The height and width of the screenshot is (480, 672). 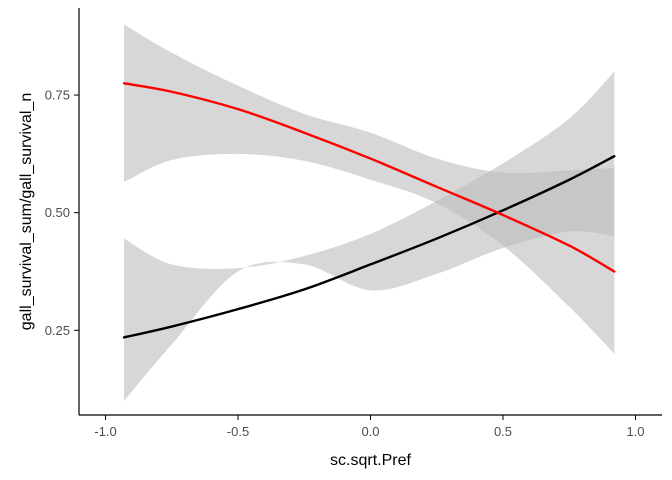 I want to click on x-axis-ticks: -1.0 -0.5 0.0 0.5 1.0, so click(x=369, y=427).